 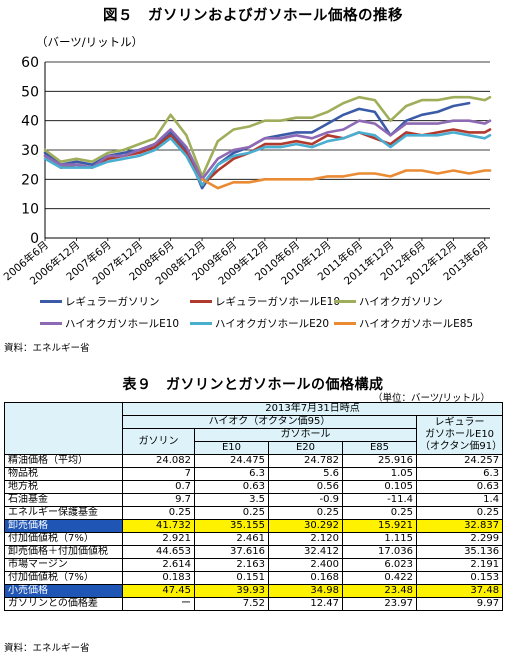 I want to click on col-e20-header: E20, so click(x=305, y=448).